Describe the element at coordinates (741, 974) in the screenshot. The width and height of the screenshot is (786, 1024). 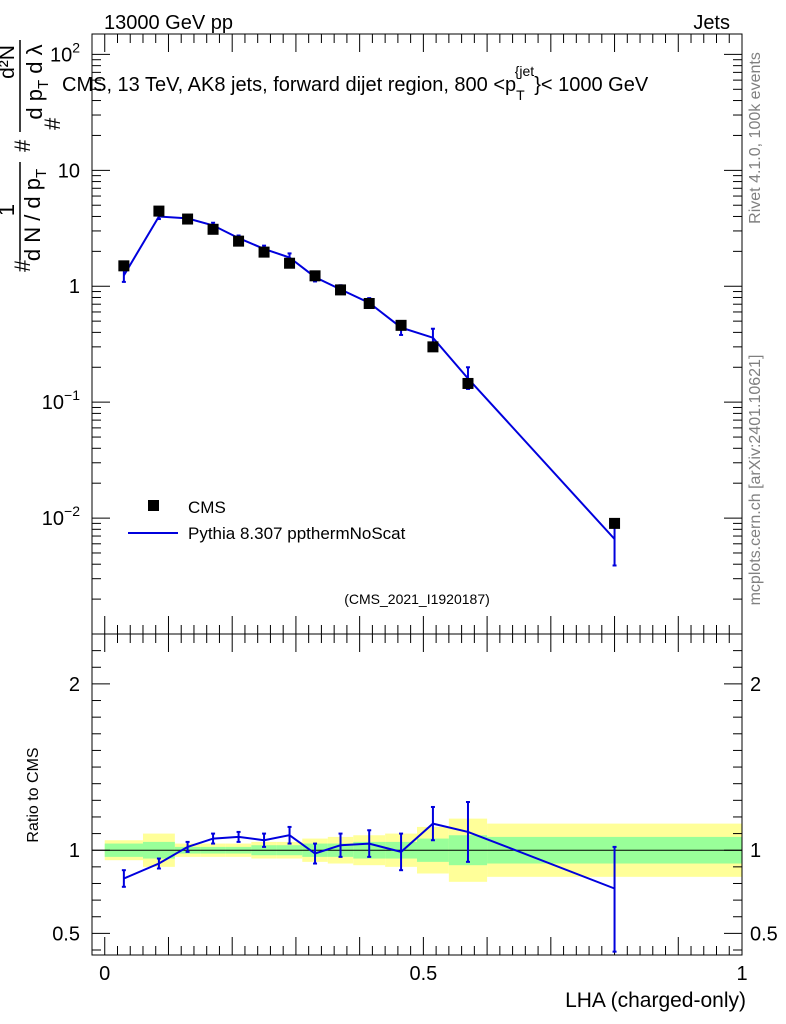
I see `x-tick-label: 1` at that location.